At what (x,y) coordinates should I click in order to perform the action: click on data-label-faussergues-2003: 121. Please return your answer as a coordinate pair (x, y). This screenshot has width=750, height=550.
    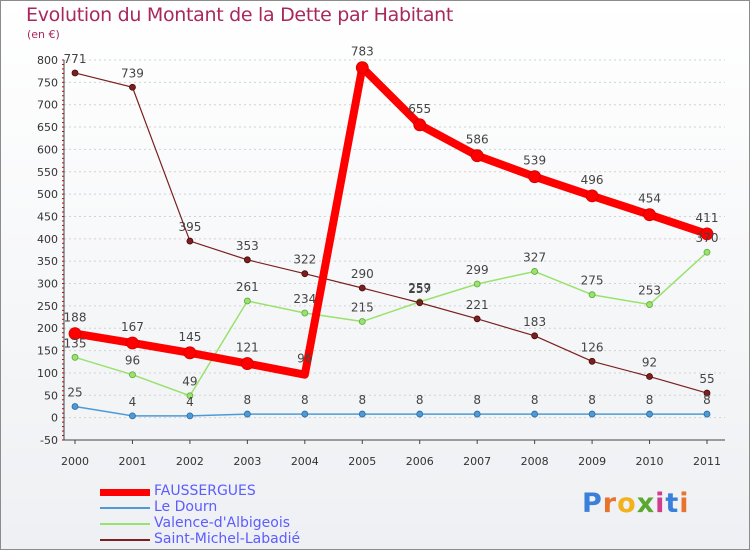
    Looking at the image, I should click on (247, 348).